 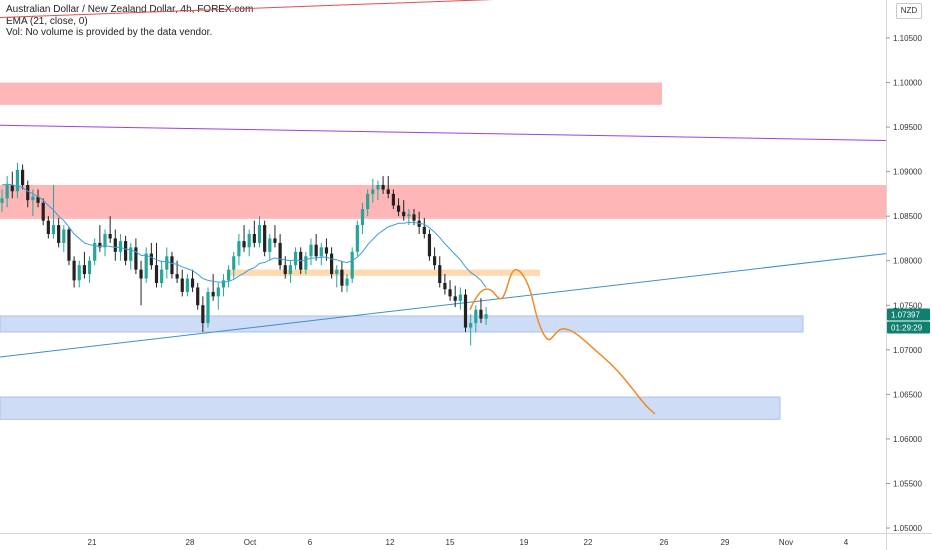 What do you see at coordinates (250, 542) in the screenshot?
I see `x-tick-label: Oct` at bounding box center [250, 542].